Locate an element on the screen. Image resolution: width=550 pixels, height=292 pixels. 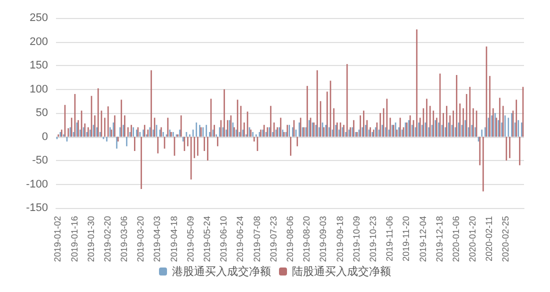
x-tick-label: 2019-07-08 is located at coordinates (257, 239).